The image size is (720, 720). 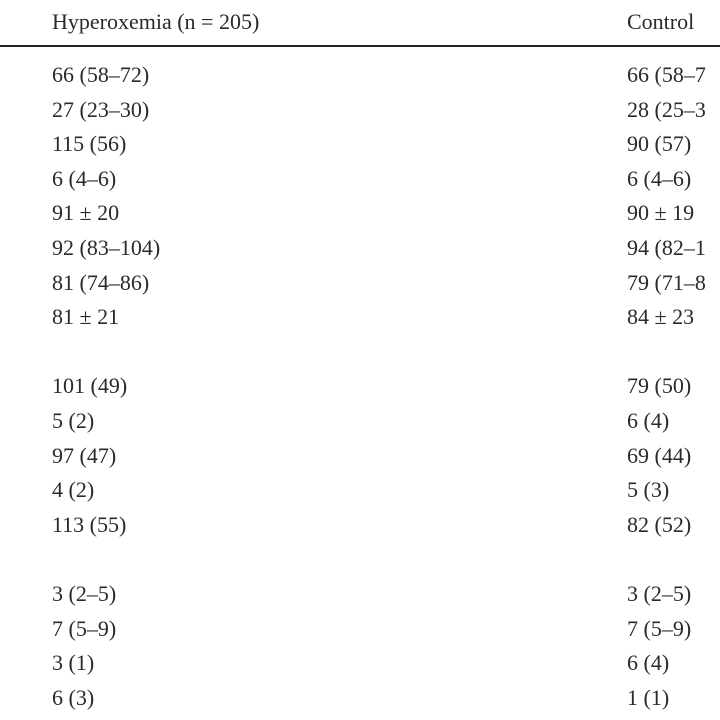 I want to click on table-cell: 101 (49), so click(x=90, y=386).